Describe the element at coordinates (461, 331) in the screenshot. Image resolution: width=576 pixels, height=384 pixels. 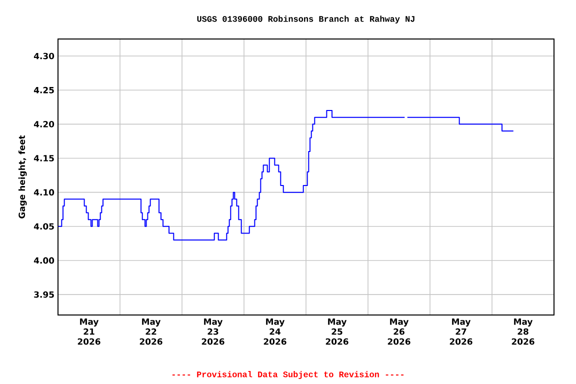
I see `x-tick-label: May 27 2026` at that location.